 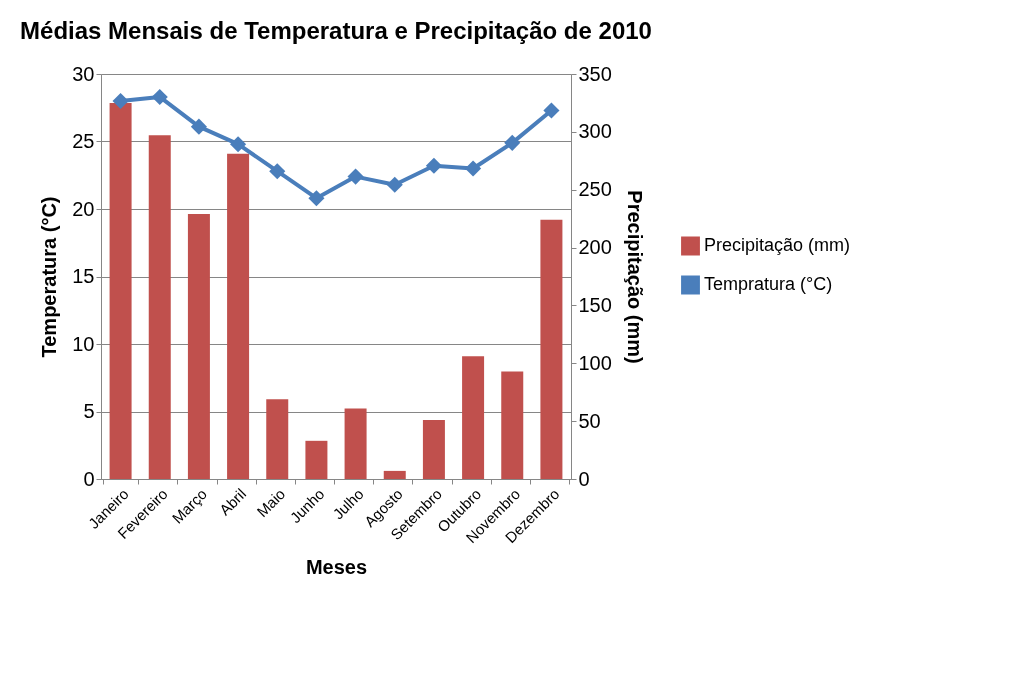 What do you see at coordinates (777, 245) in the screenshot?
I see `legend-label: Precipitação (mm)` at bounding box center [777, 245].